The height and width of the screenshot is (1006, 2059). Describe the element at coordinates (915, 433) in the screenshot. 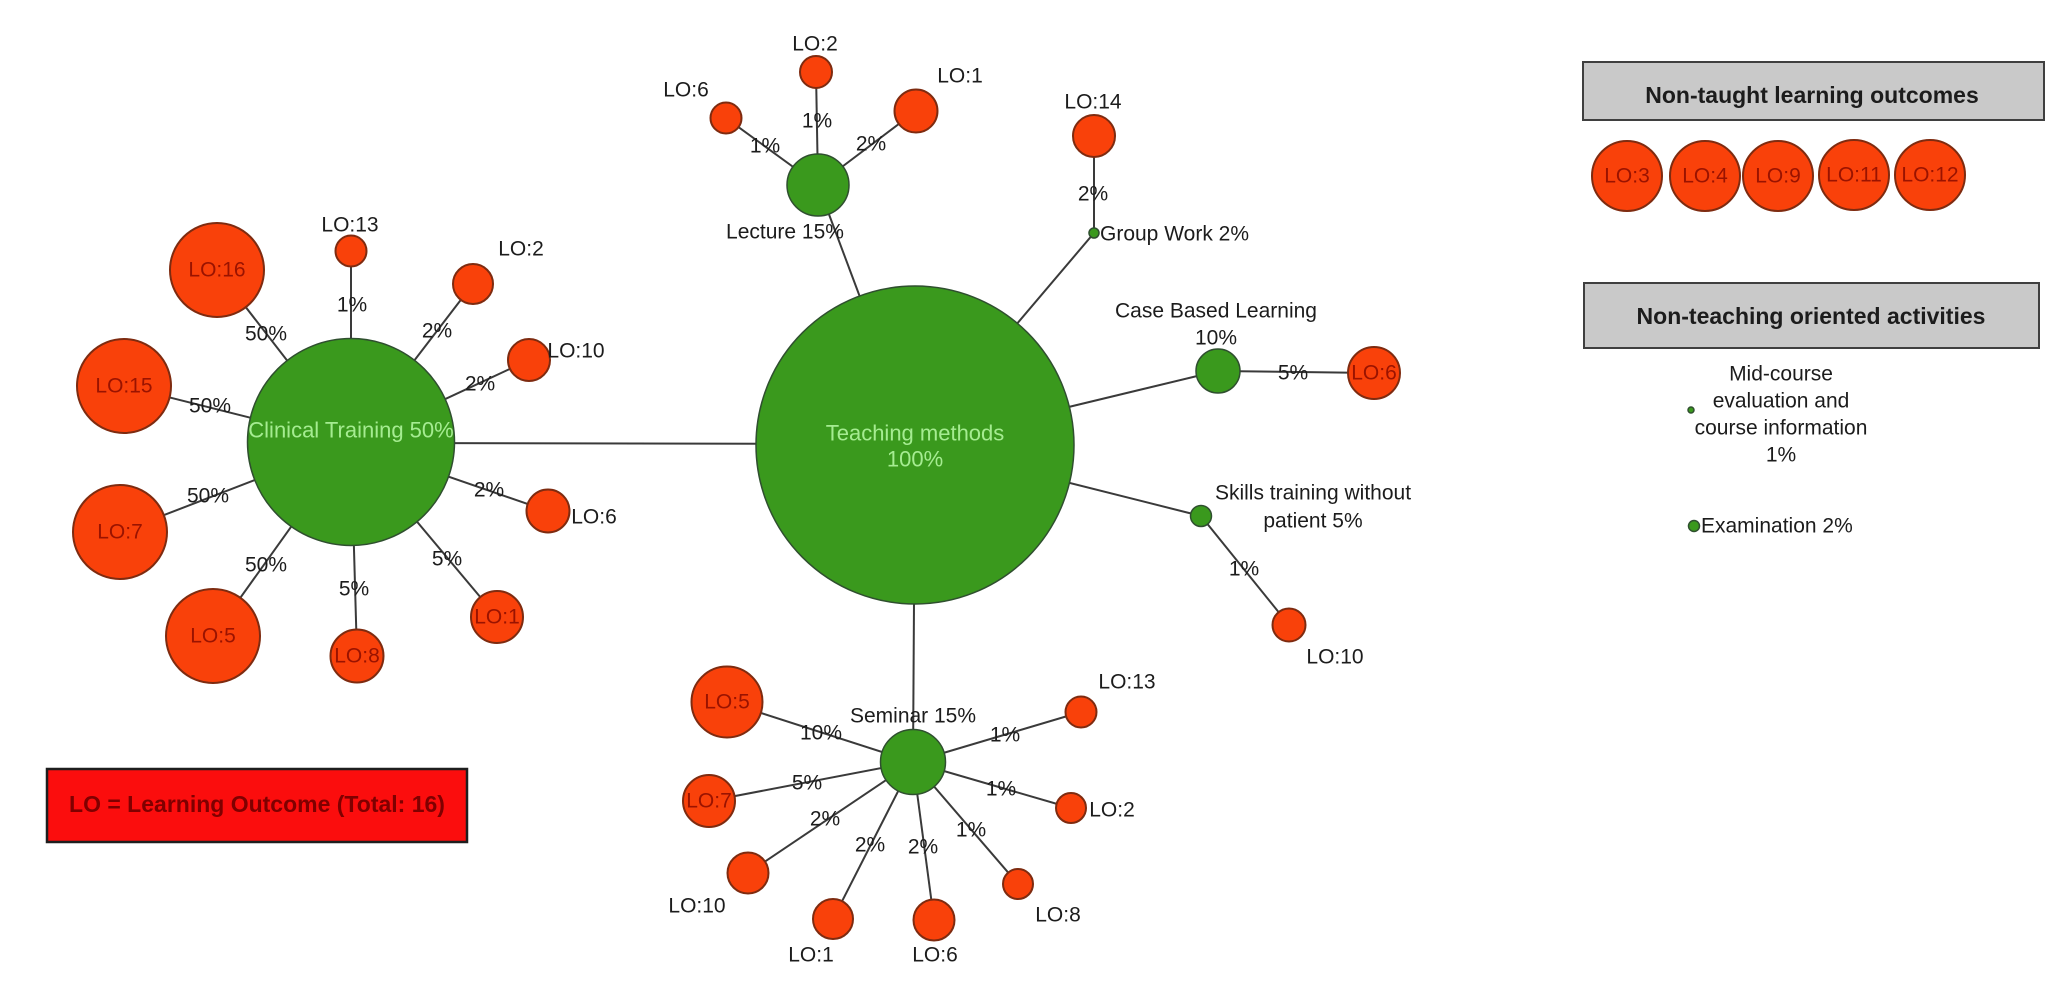

I see `svg-text: Teaching methods` at that location.